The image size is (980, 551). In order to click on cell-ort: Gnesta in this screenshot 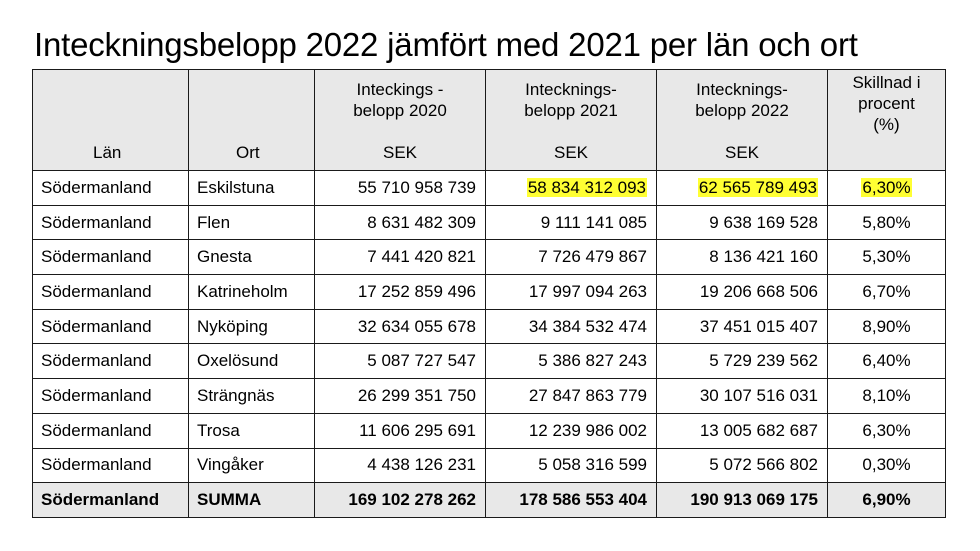, I will do `click(251, 257)`.